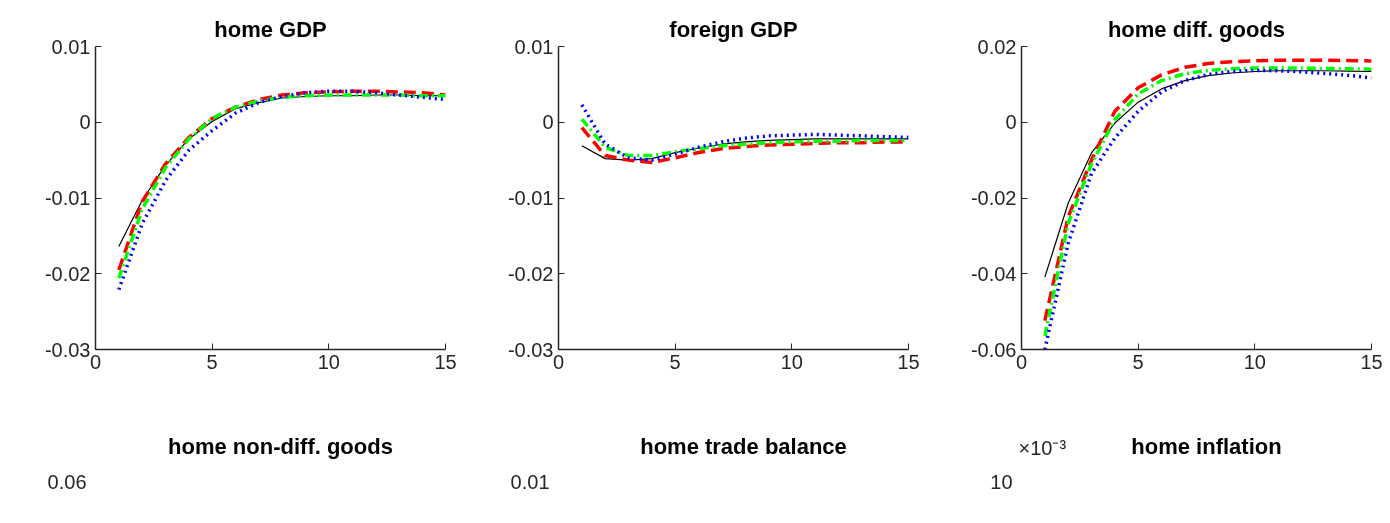 Image resolution: width=1390 pixels, height=523 pixels. What do you see at coordinates (1196, 29) in the screenshot?
I see `chart-title: home diff. goods` at bounding box center [1196, 29].